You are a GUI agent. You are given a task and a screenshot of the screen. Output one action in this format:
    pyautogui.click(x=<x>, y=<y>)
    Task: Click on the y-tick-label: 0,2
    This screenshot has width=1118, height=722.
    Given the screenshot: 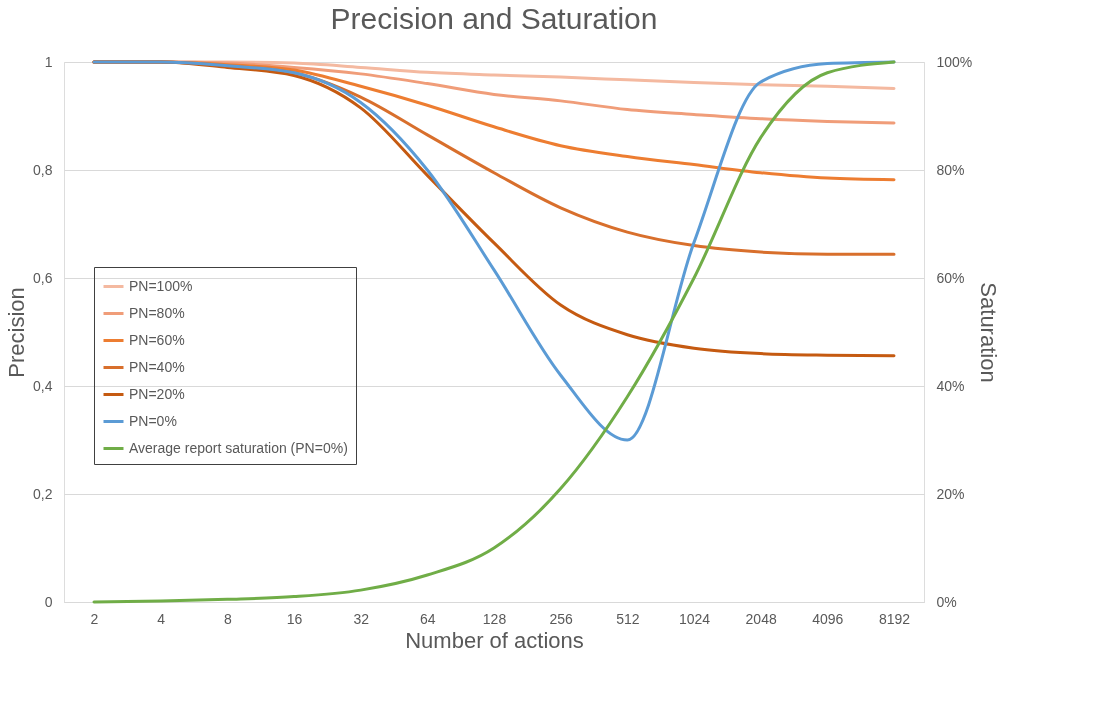 What is the action you would take?
    pyautogui.click(x=43, y=493)
    